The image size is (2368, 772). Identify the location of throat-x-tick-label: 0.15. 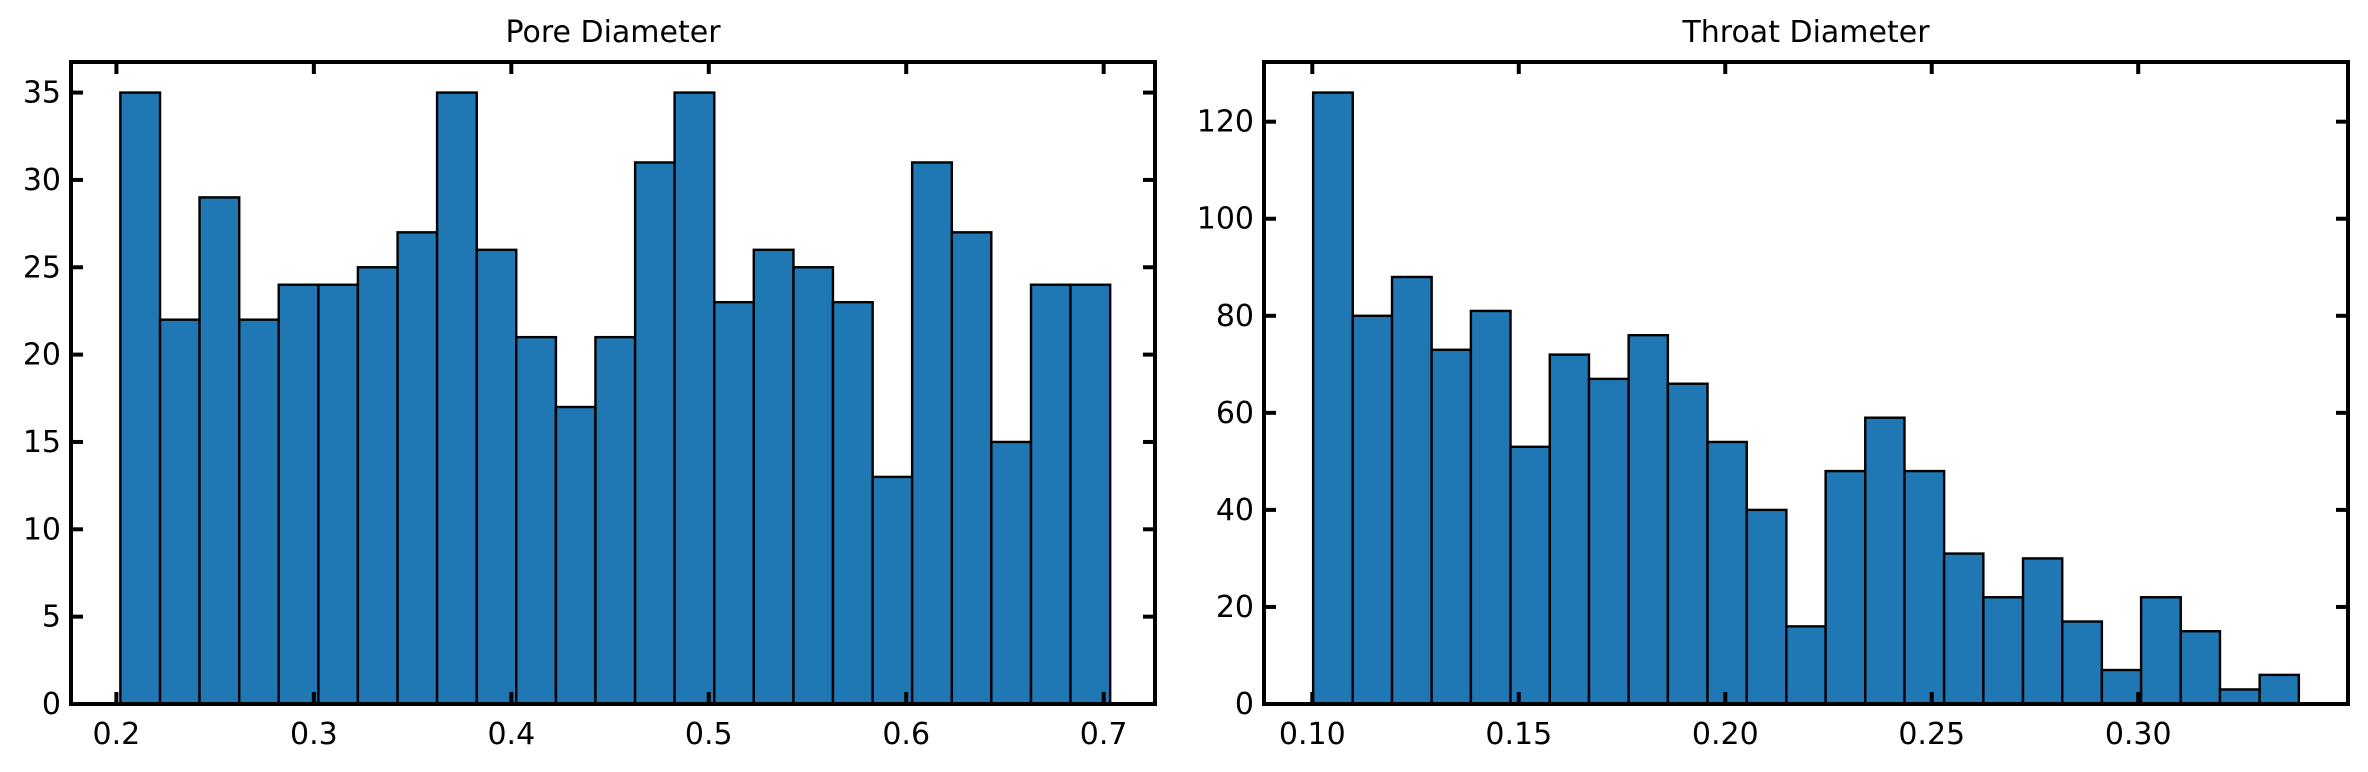
(1518, 734).